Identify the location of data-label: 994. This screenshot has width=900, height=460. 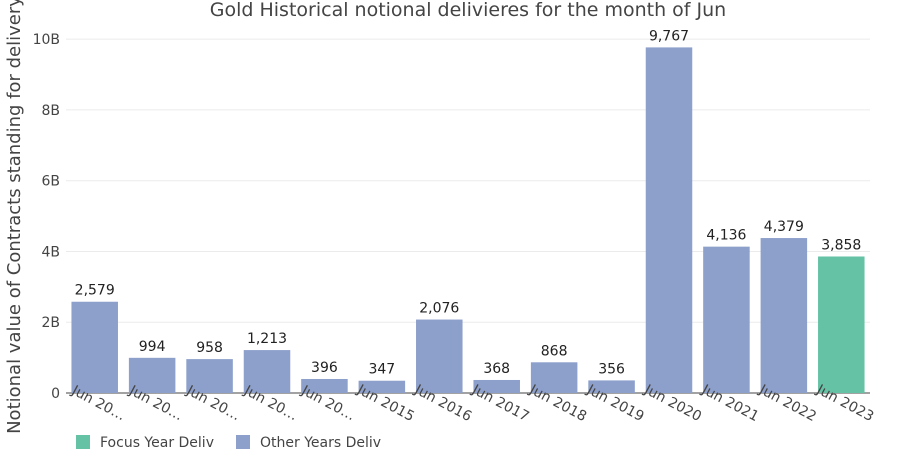
(152, 347).